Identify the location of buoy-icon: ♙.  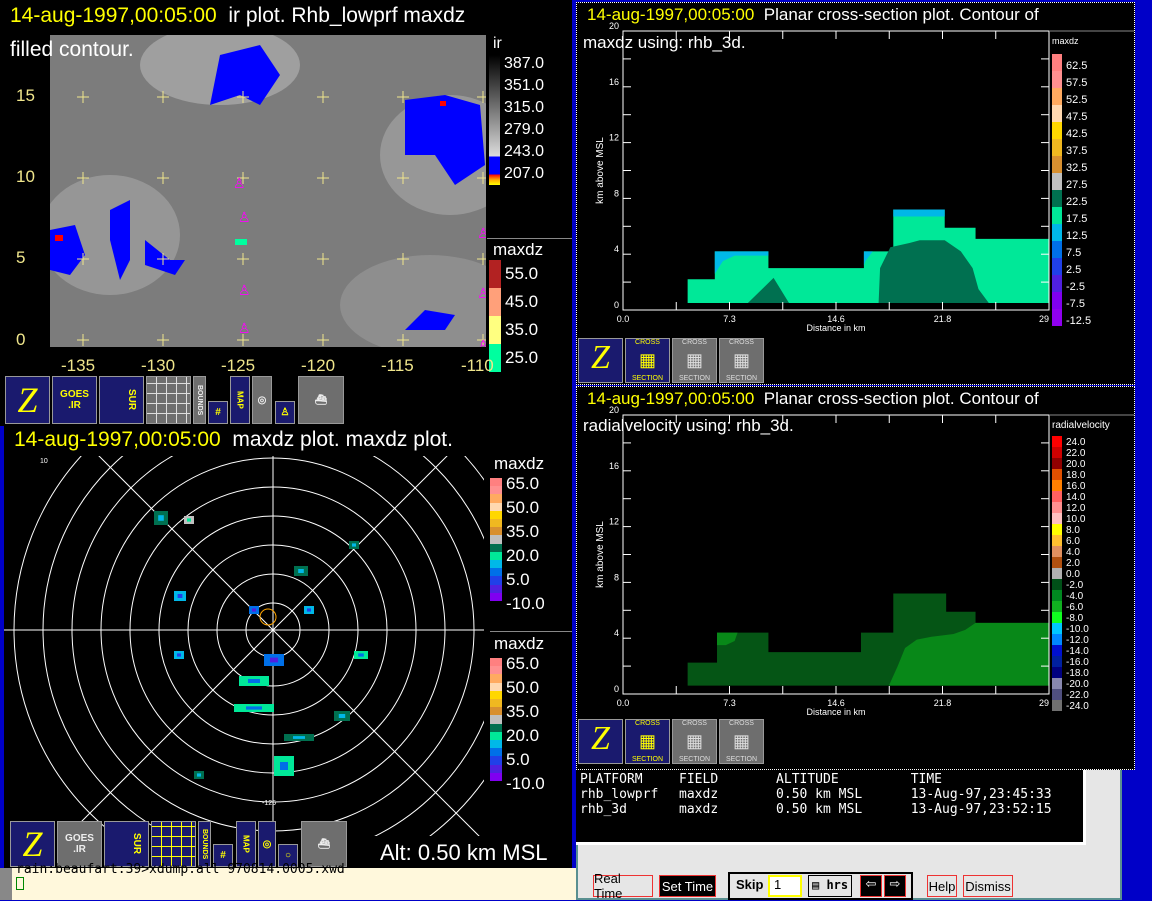
(285, 412).